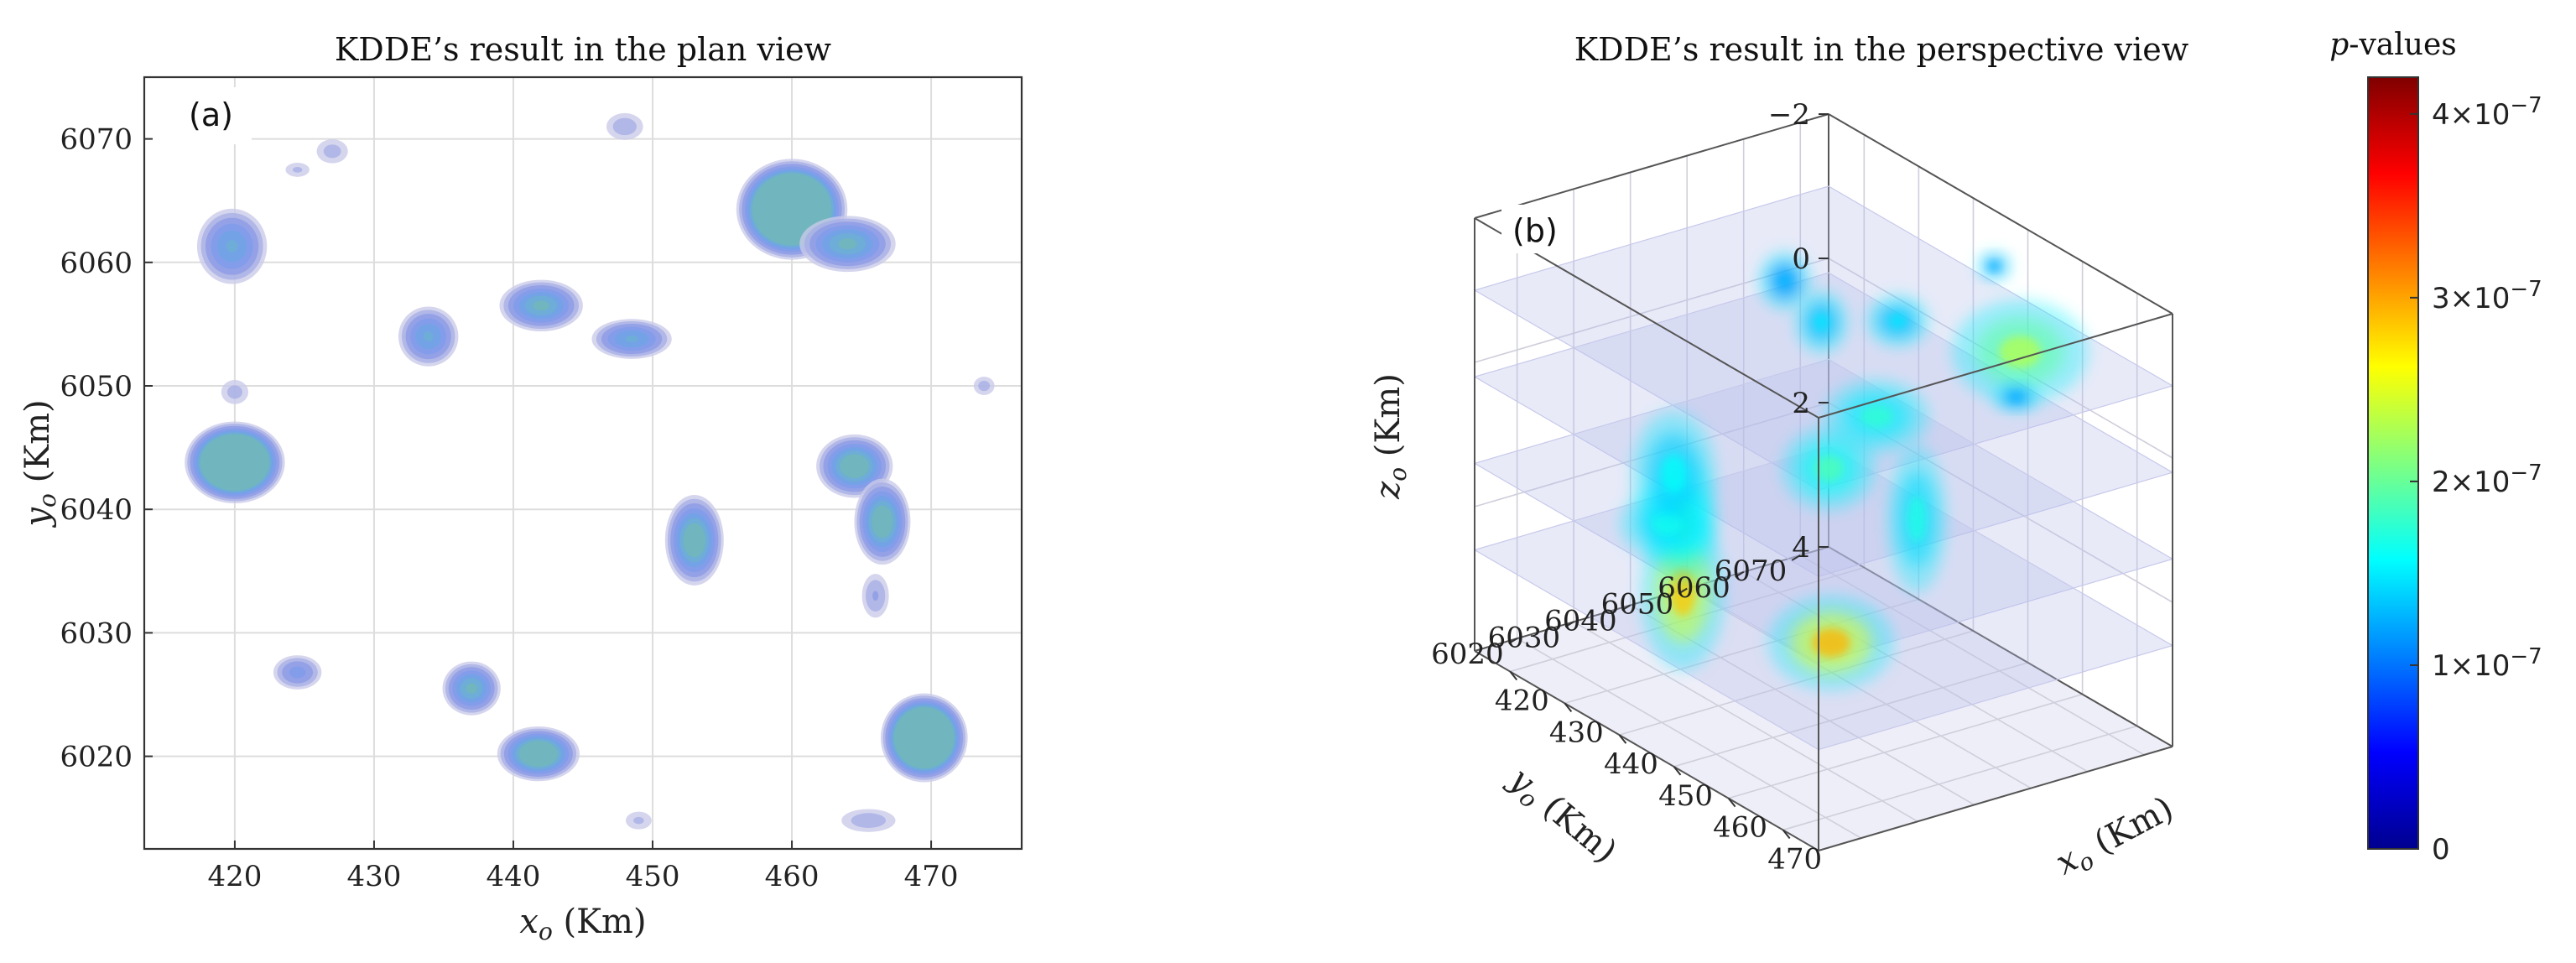 The height and width of the screenshot is (963, 2576). Describe the element at coordinates (2393, 45) in the screenshot. I see `colorbar-title: p-values` at that location.